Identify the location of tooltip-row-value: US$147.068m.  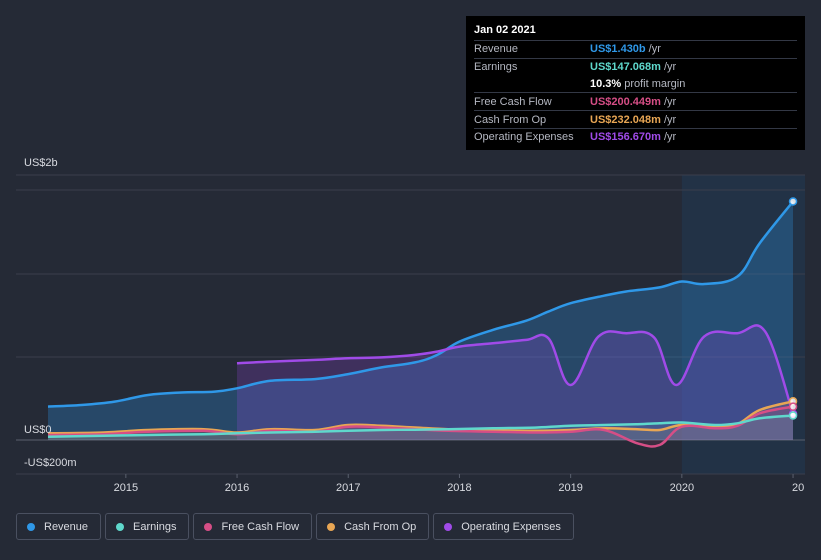
(625, 67).